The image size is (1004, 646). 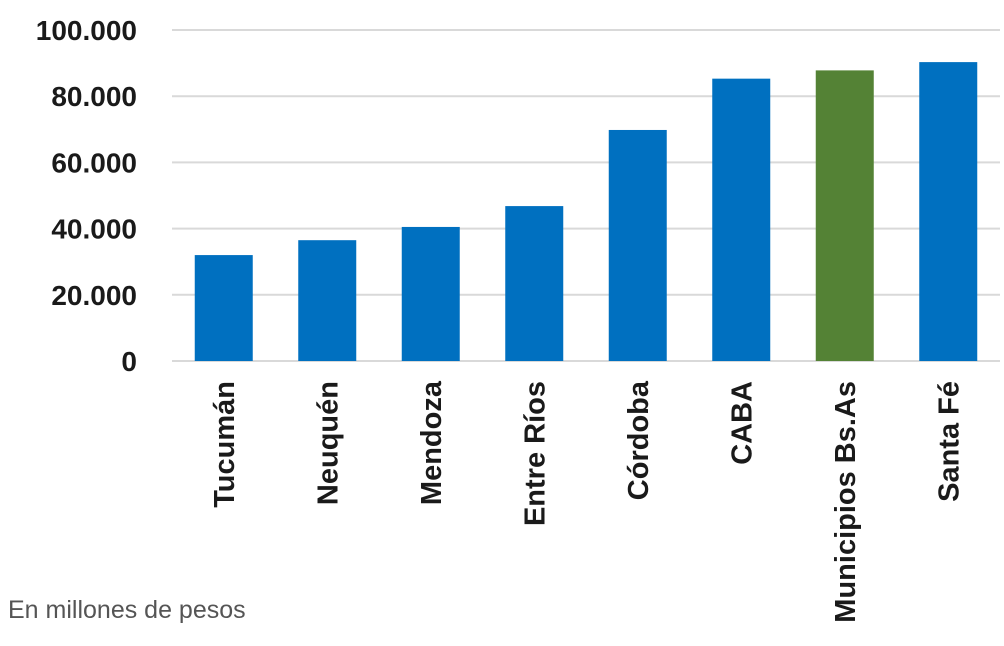 I want to click on y-tick-label: 0, so click(x=129, y=361).